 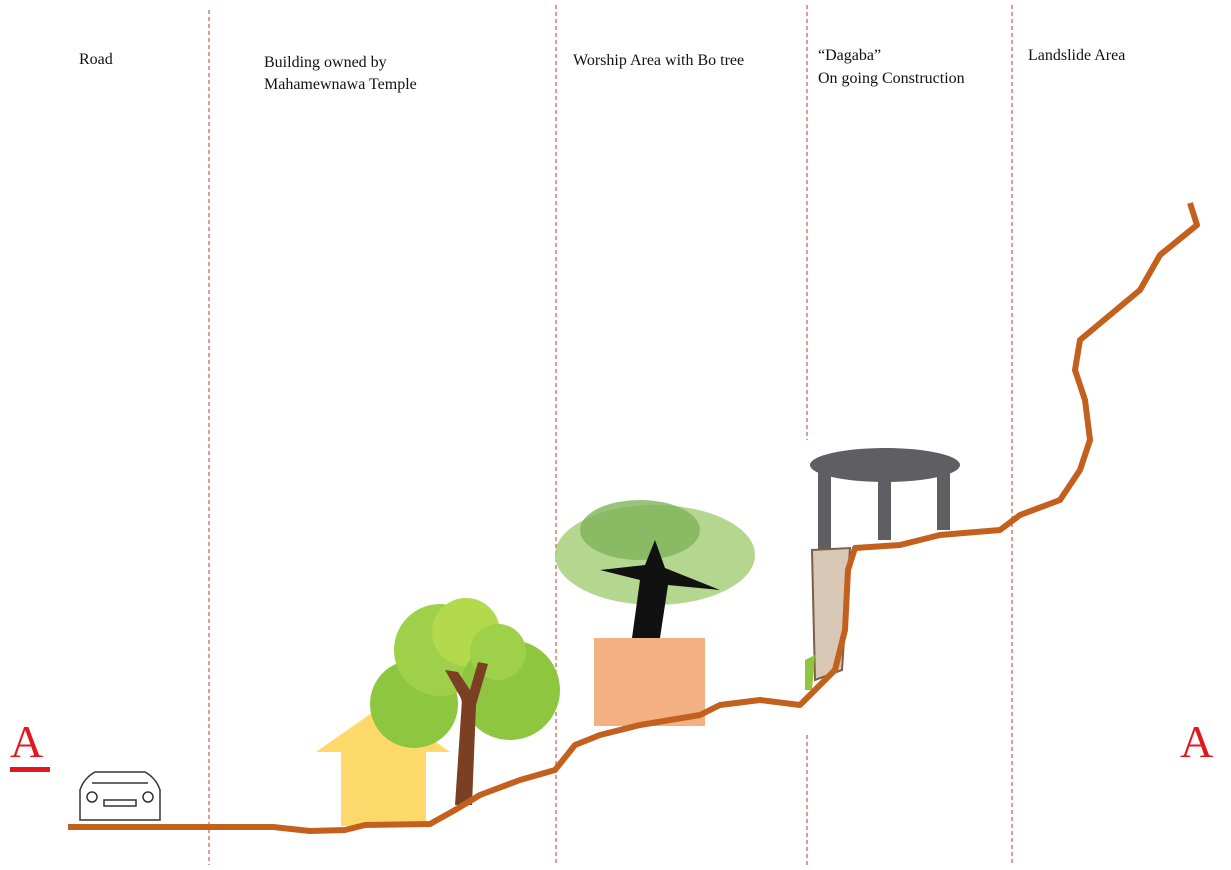 I want to click on bo-tree, so click(x=655, y=613).